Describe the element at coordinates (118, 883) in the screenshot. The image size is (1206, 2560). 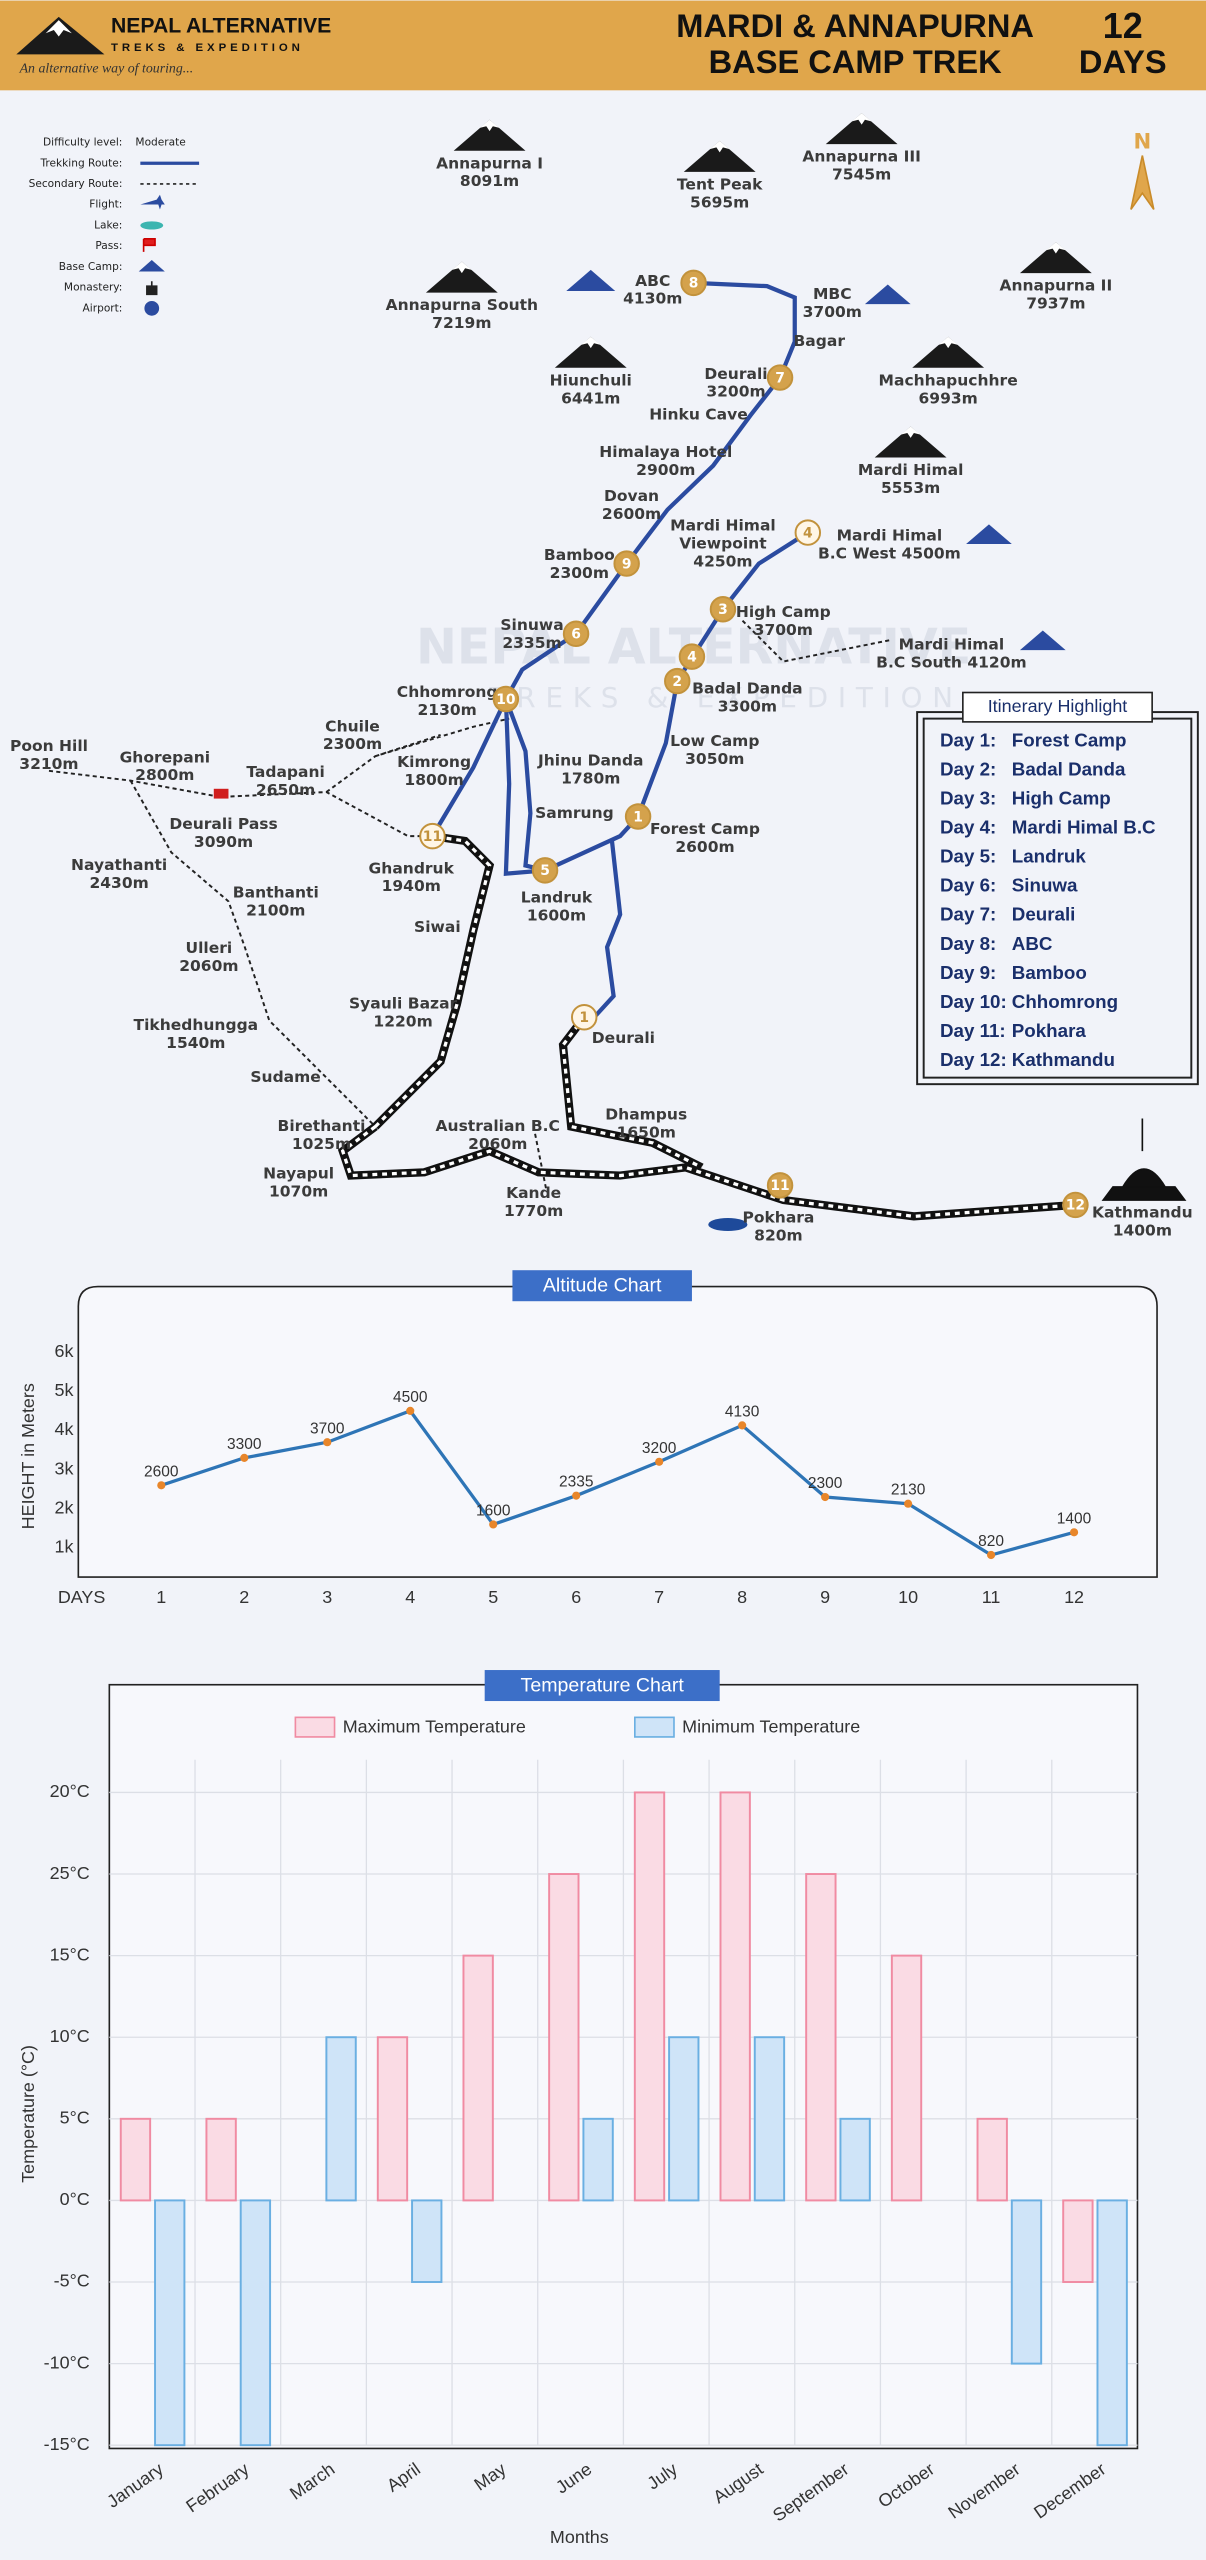
I see `place-label: 2430m` at that location.